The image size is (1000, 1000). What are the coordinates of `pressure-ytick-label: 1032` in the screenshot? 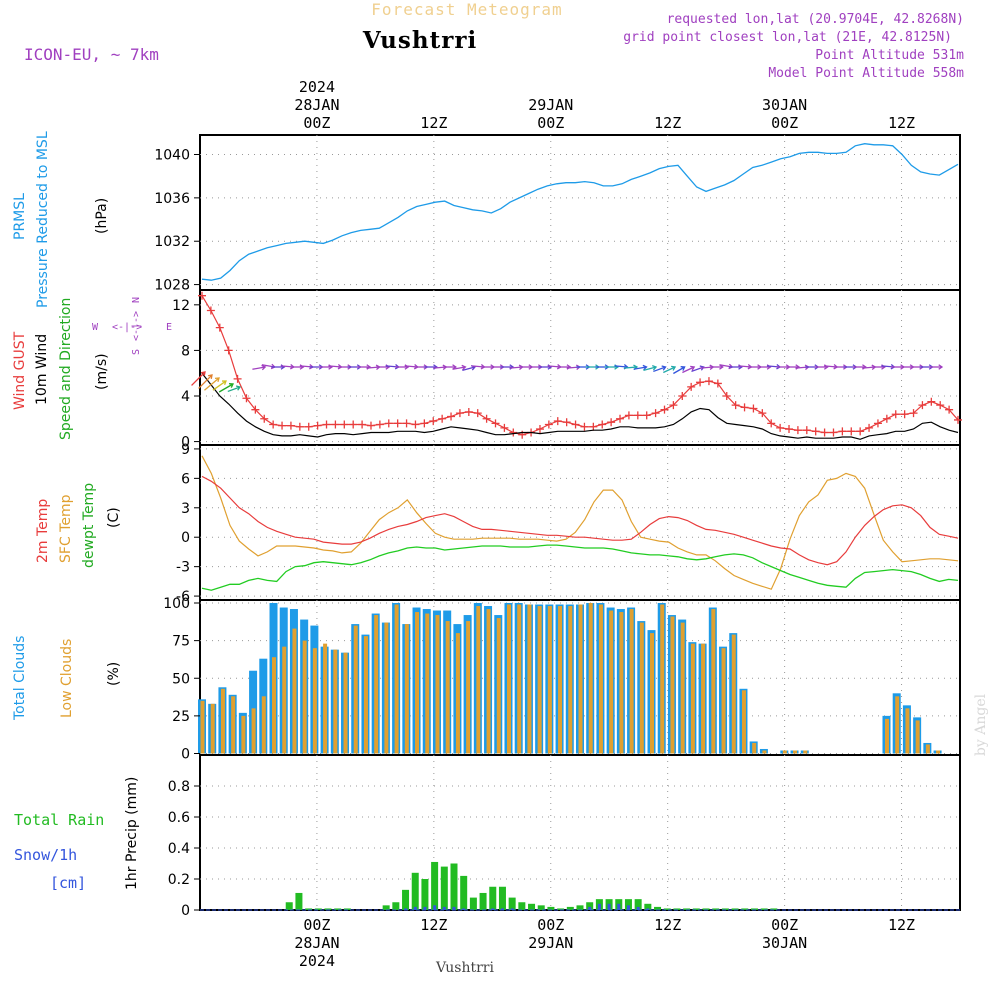 It's located at (172, 242).